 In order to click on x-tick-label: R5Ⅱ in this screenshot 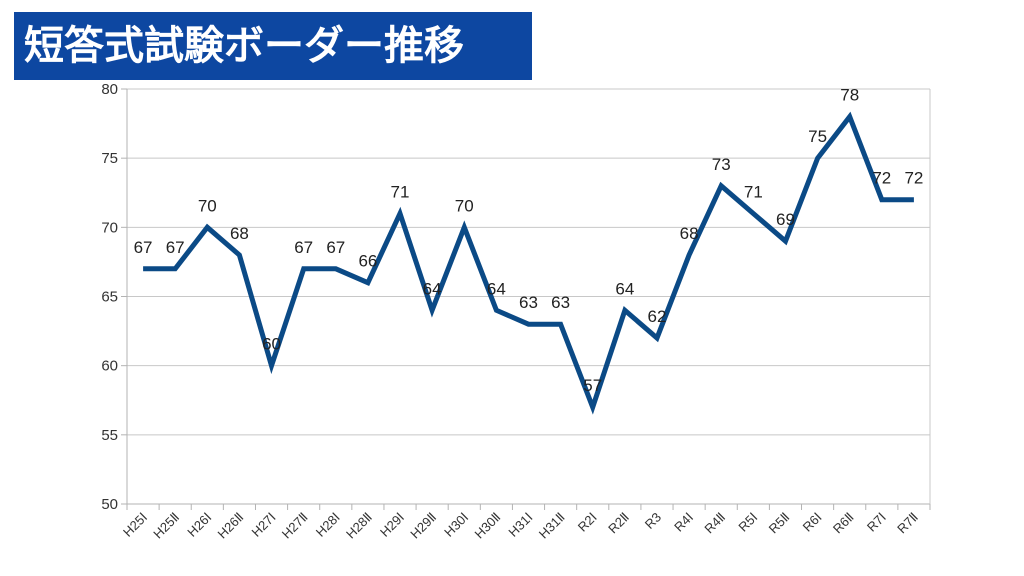, I will do `click(779, 523)`.